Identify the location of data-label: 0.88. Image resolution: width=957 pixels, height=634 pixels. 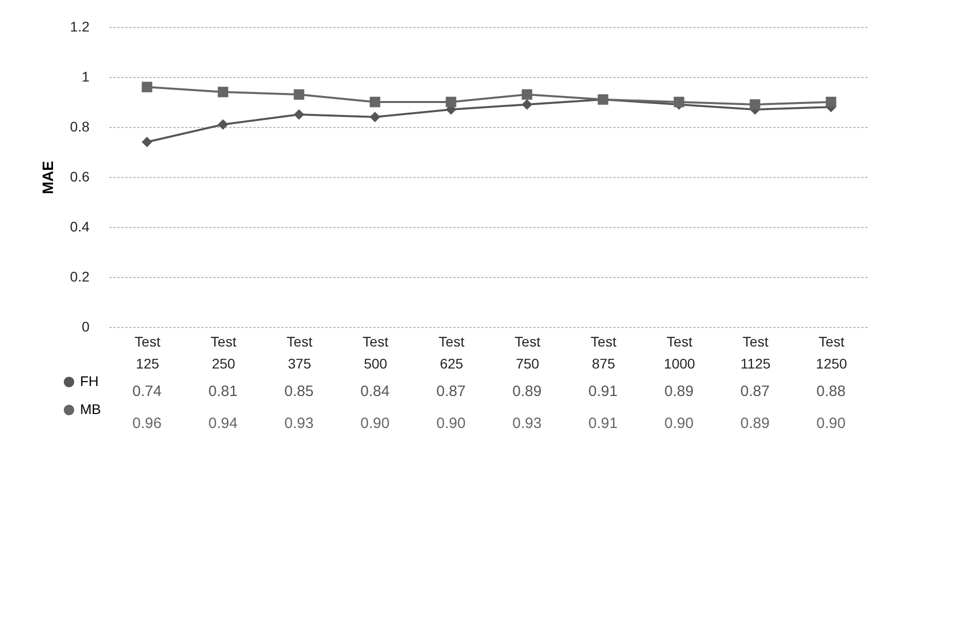
(831, 391).